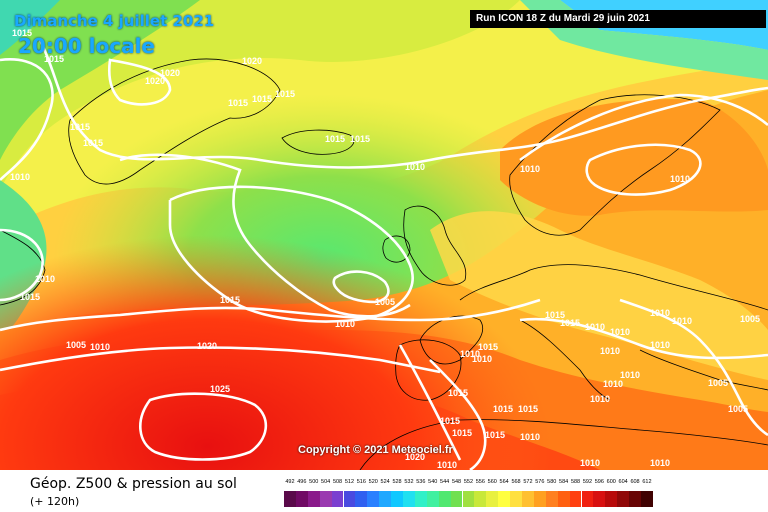  Describe the element at coordinates (563, 444) in the screenshot. I see `africa-coast` at that location.